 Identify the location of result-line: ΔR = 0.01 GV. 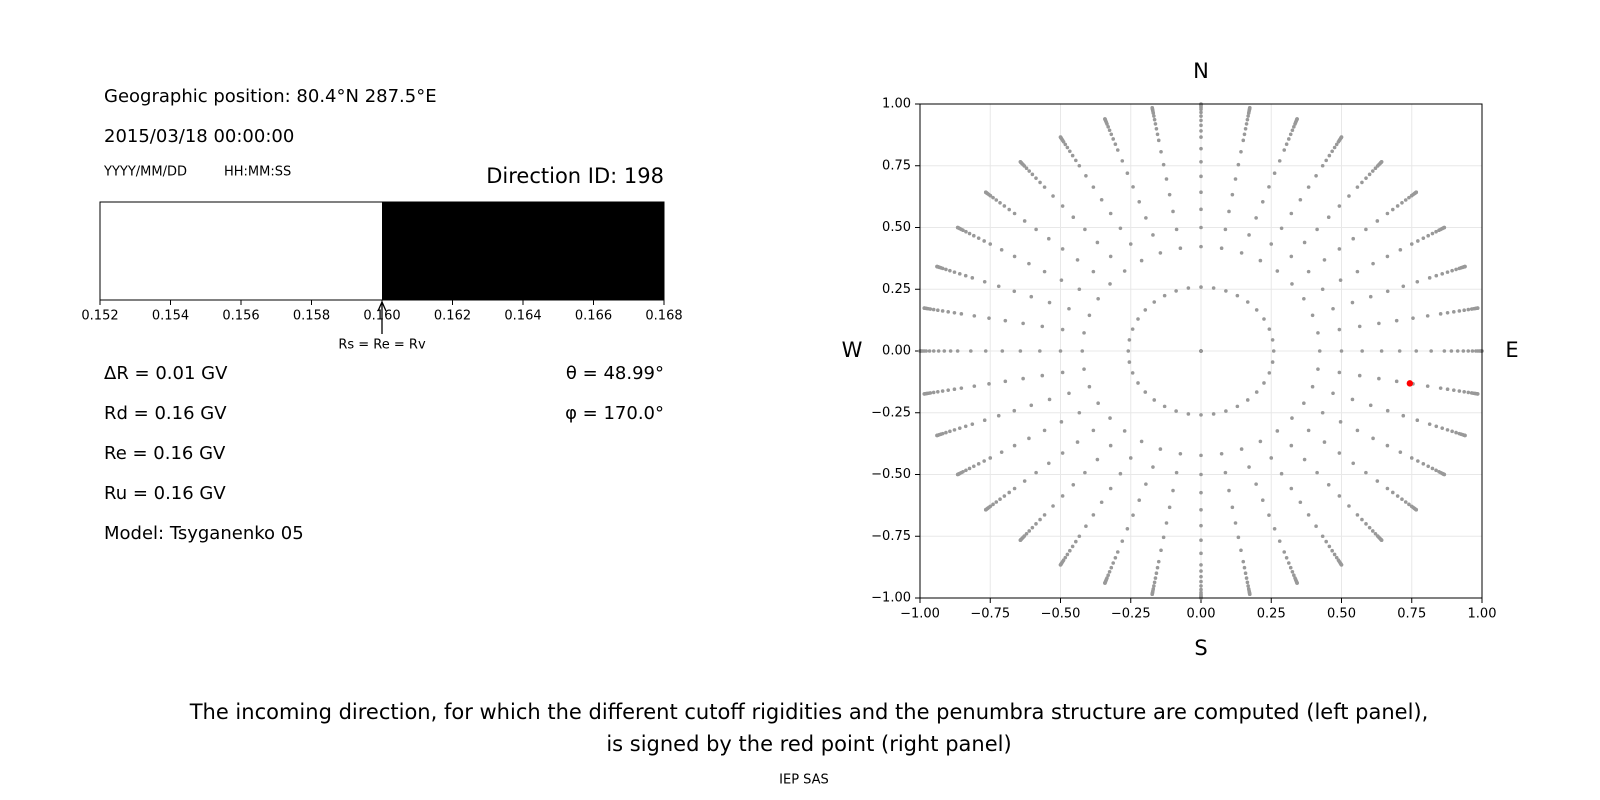
(166, 373).